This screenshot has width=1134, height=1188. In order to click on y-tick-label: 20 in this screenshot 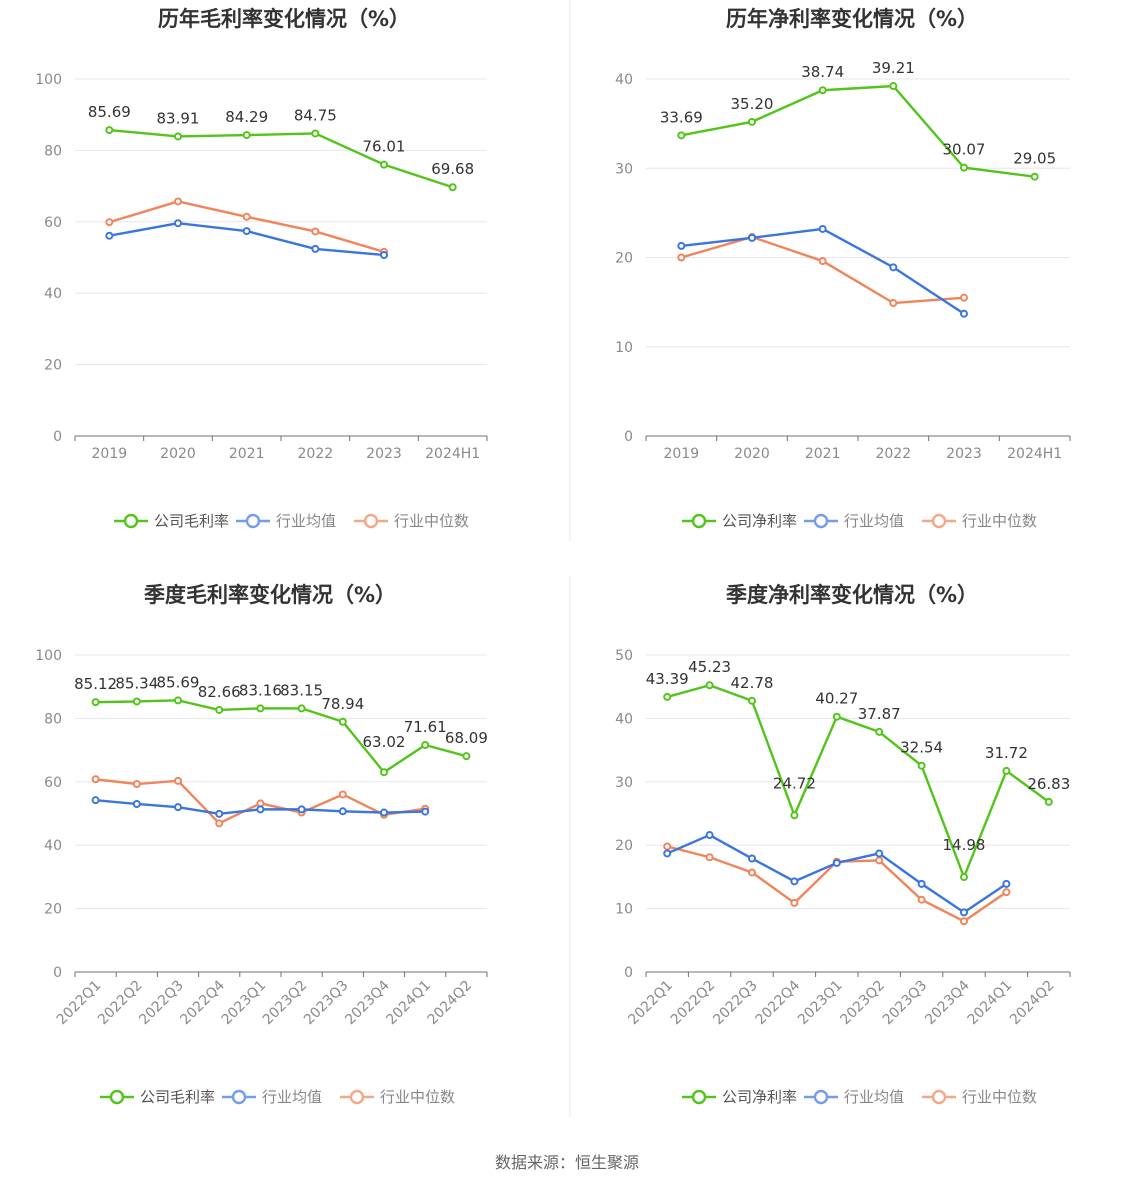, I will do `click(624, 259)`.